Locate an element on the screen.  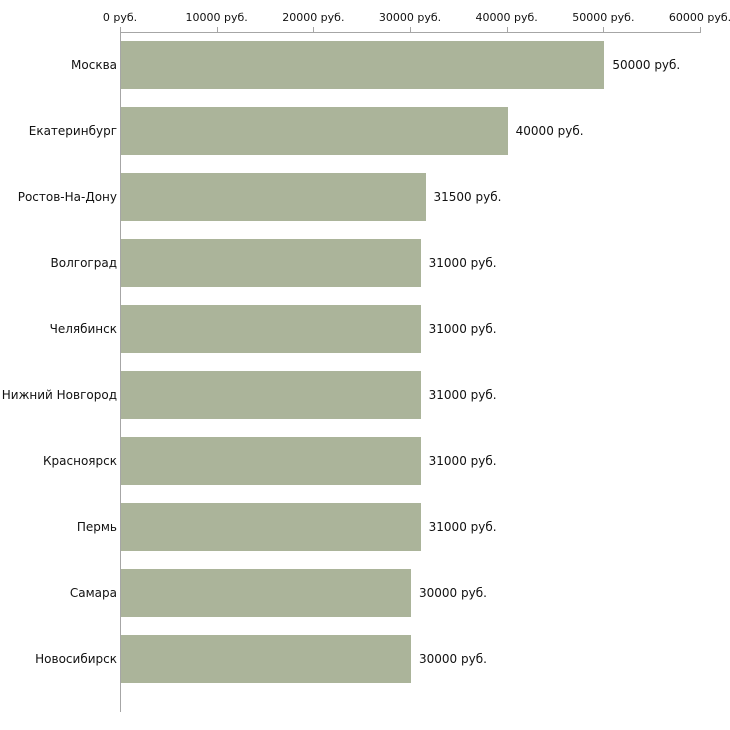
x-tick-label: 10000 руб. is located at coordinates (216, 17).